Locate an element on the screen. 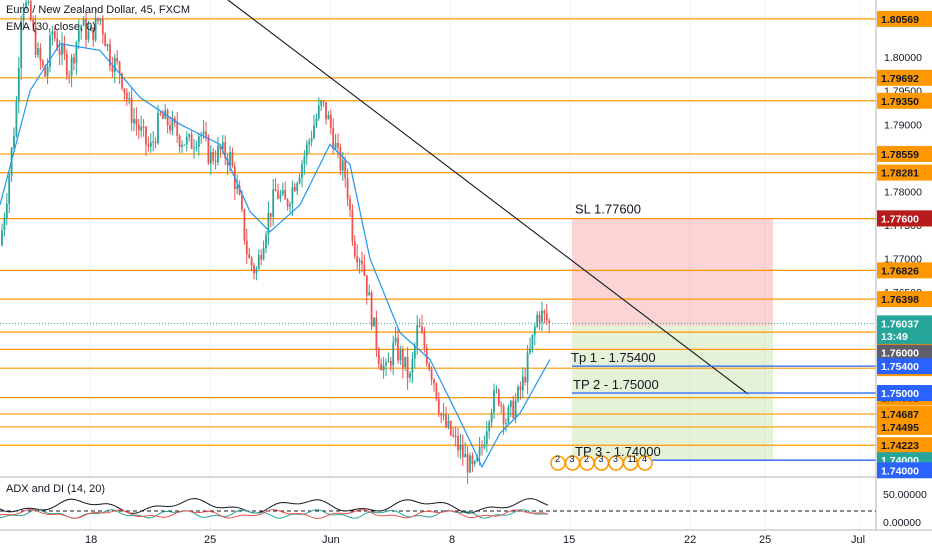  events-row: 2 3 2 3 3 11 4 is located at coordinates (601, 462).